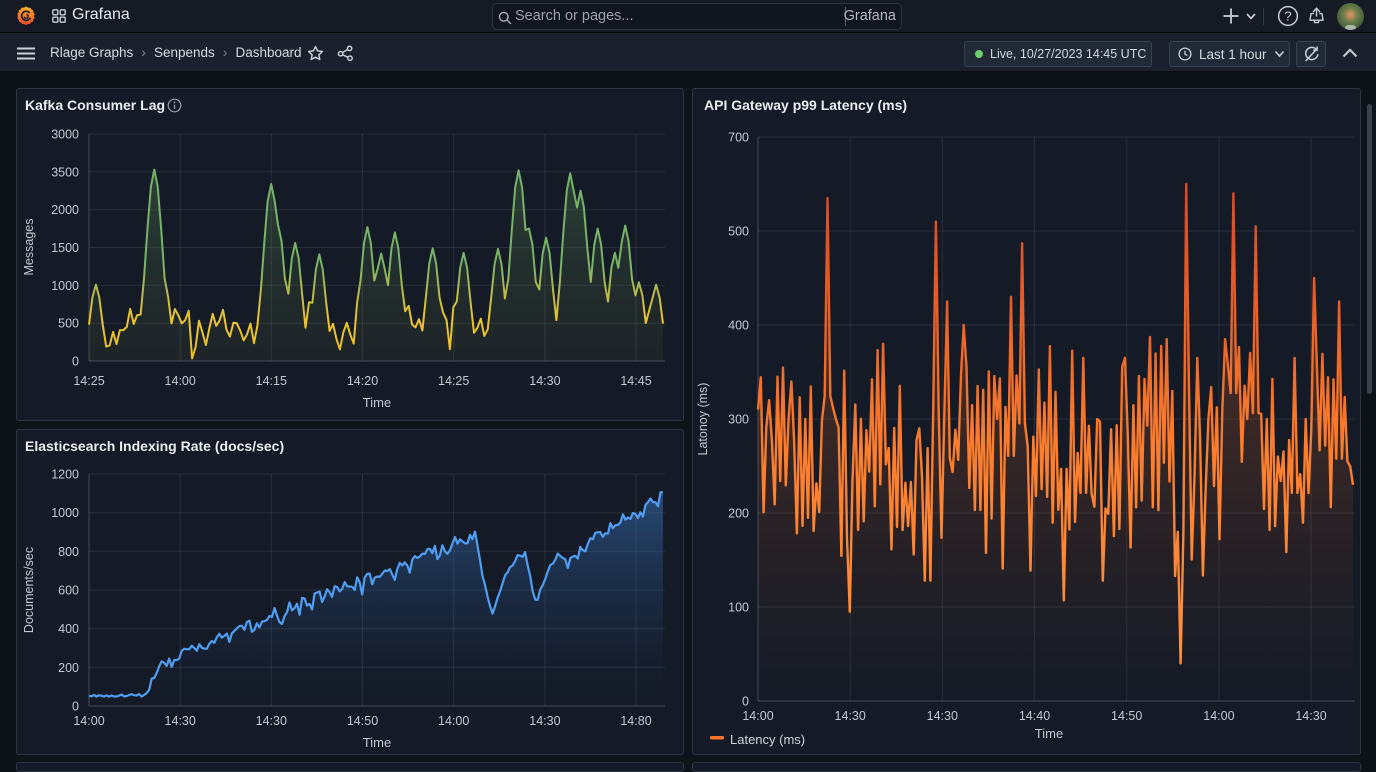  I want to click on svg-text: 2000, so click(65, 210).